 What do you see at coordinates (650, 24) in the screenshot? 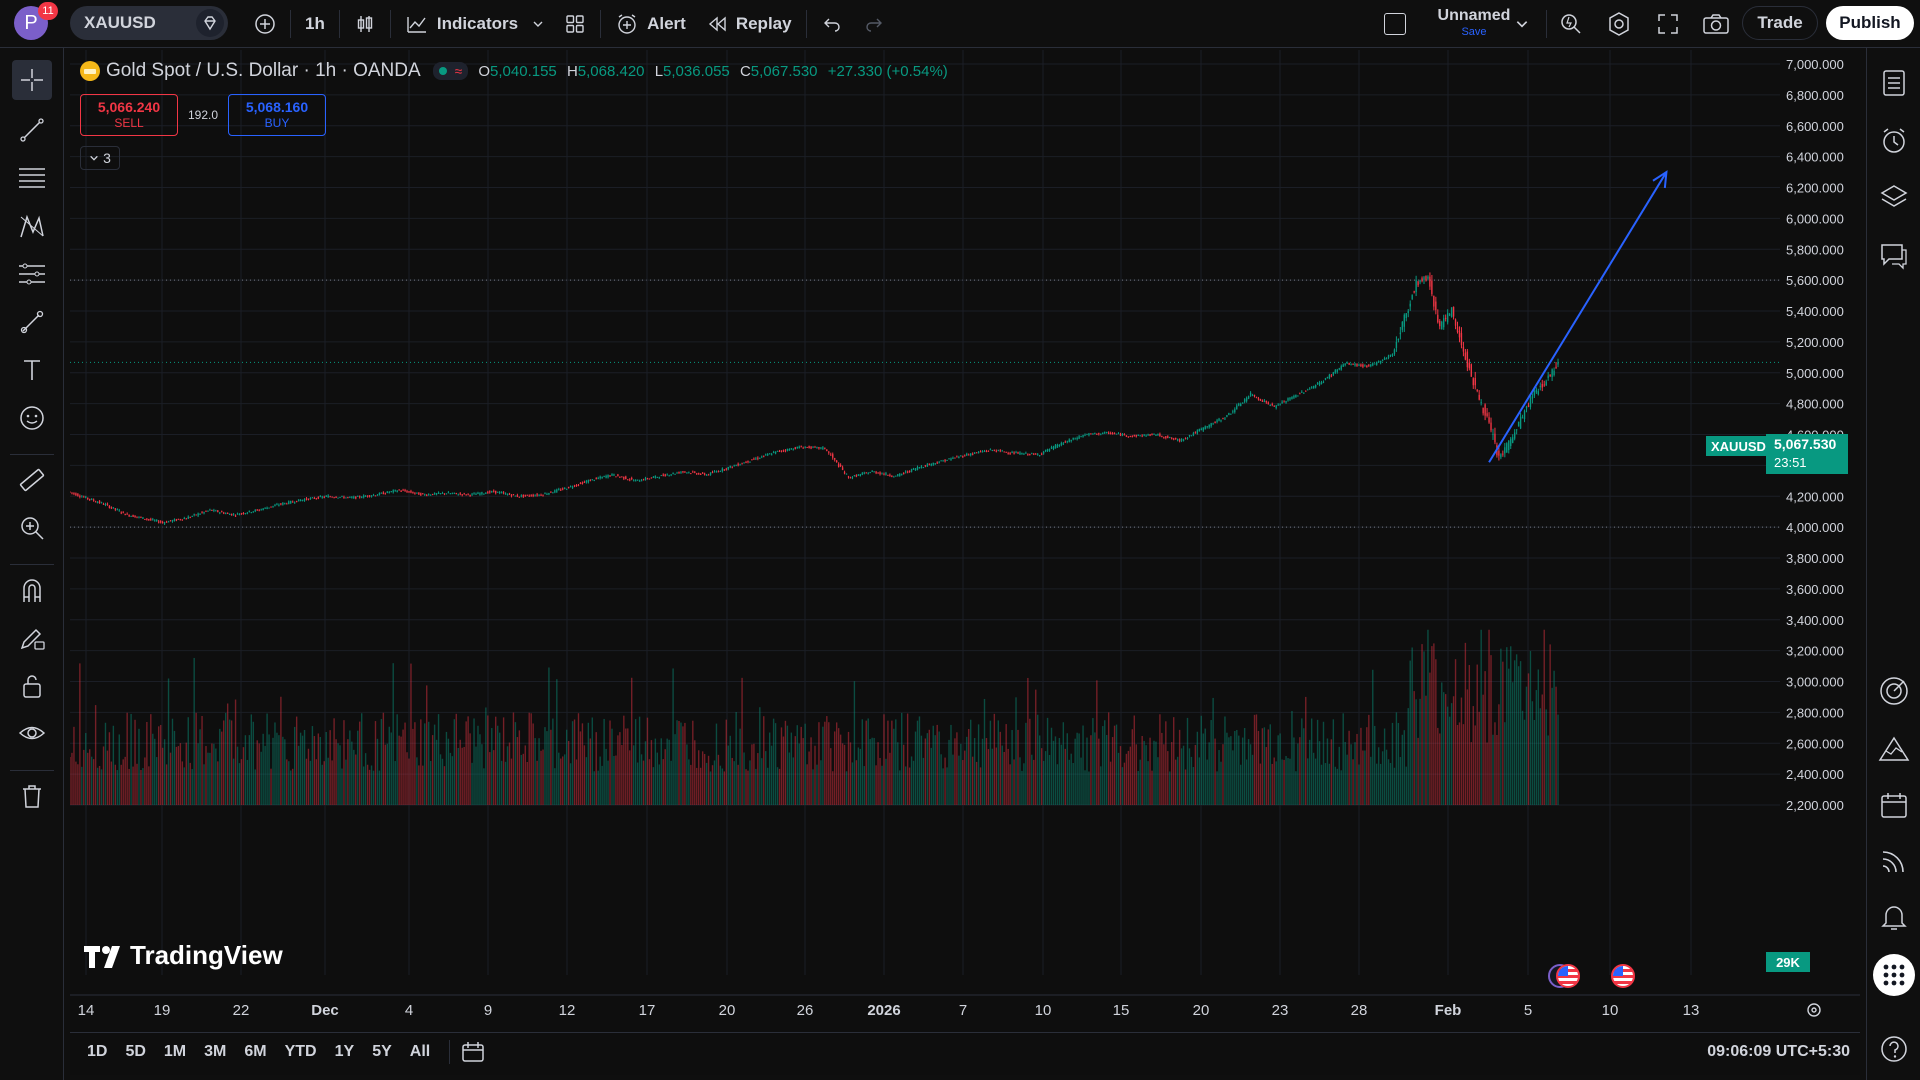
I see `alert-button: Alert` at bounding box center [650, 24].